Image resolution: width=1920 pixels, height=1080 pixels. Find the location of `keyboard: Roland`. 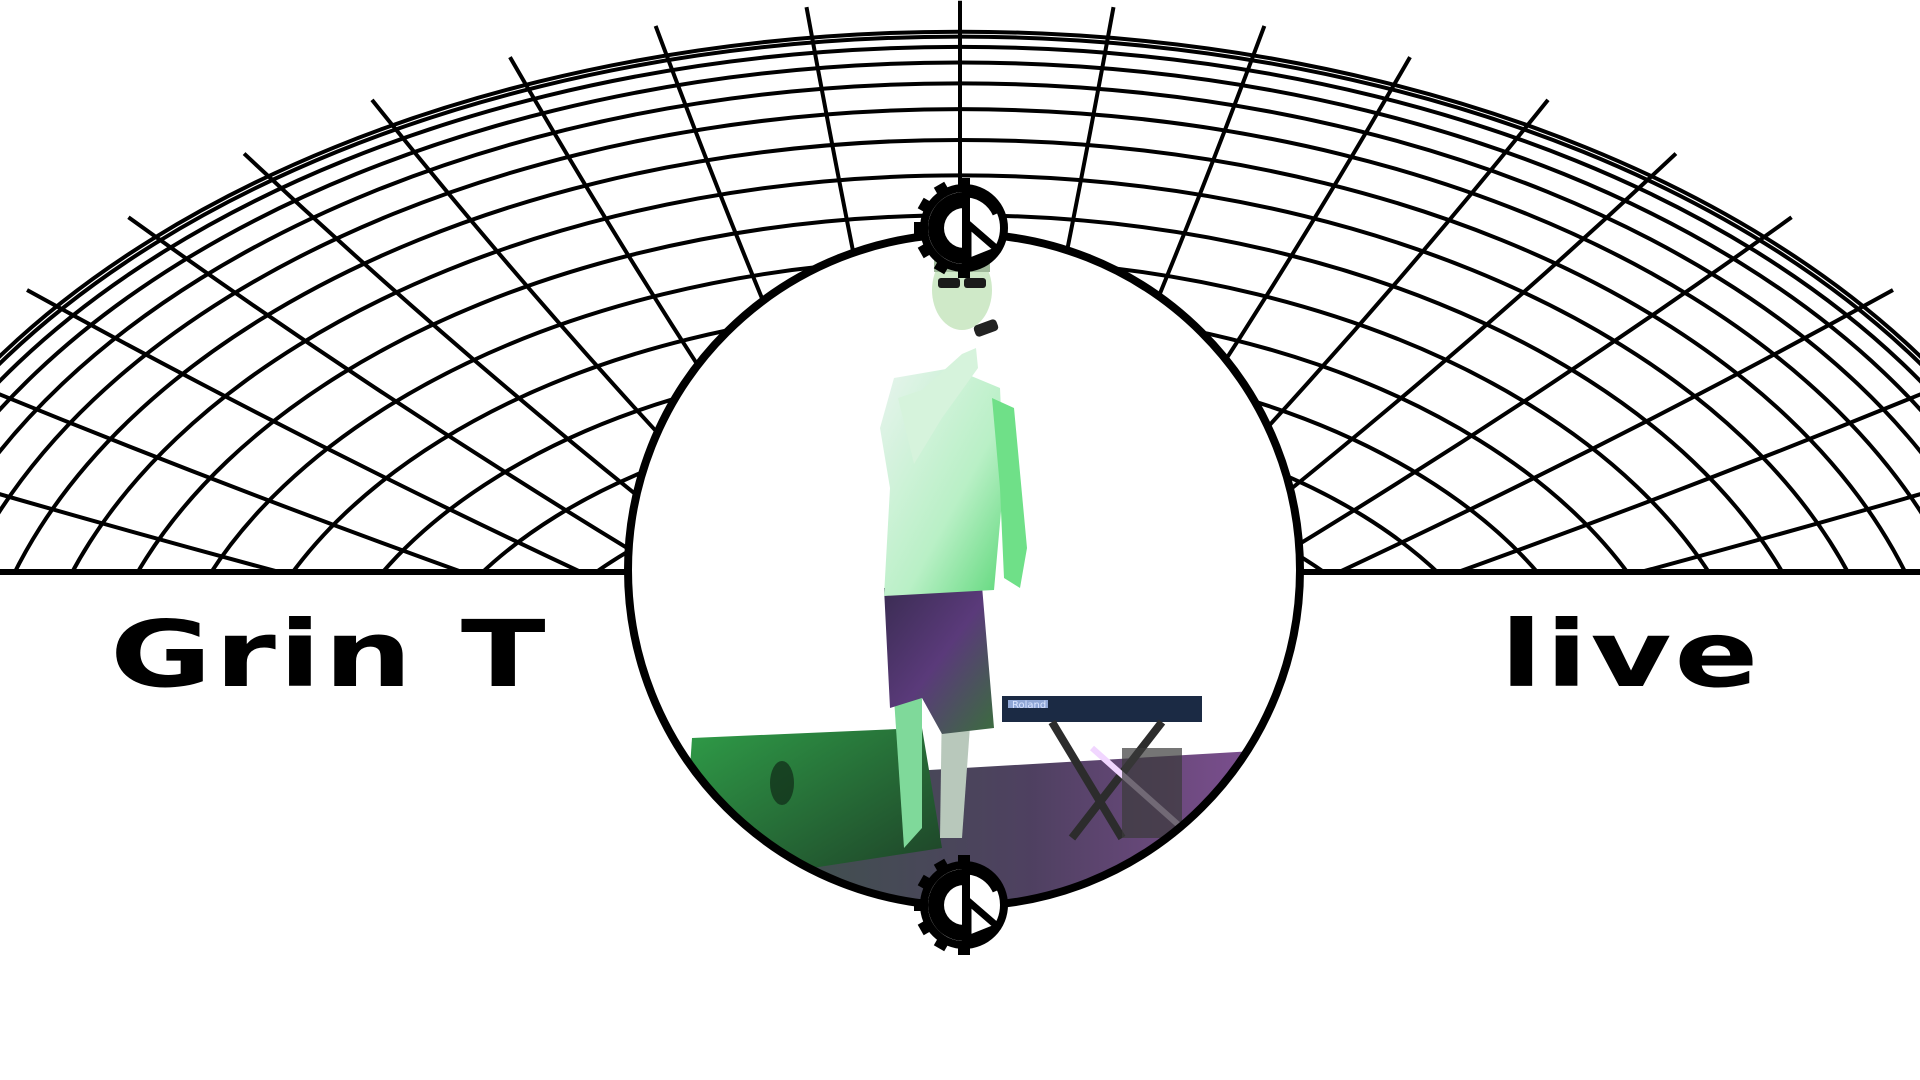

keyboard: Roland is located at coordinates (1102, 768).